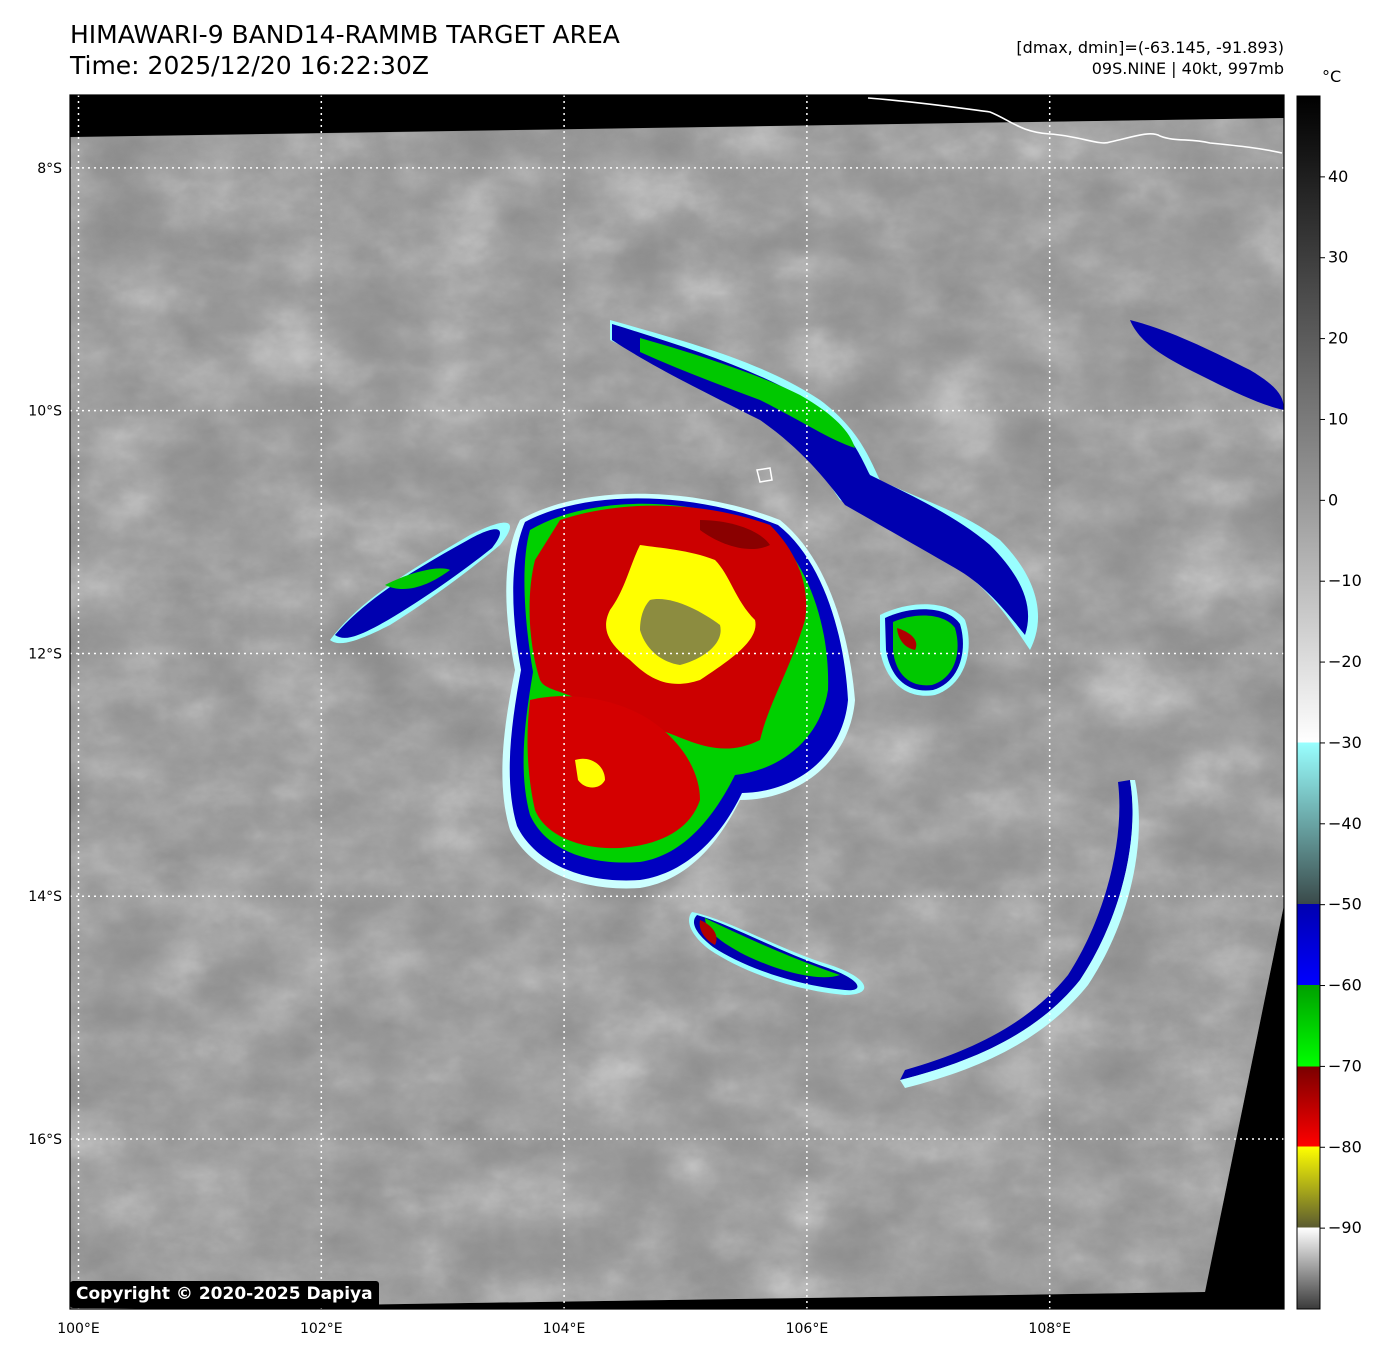  Describe the element at coordinates (1332, 76) in the screenshot. I see `colorbar-unit: °C` at that location.